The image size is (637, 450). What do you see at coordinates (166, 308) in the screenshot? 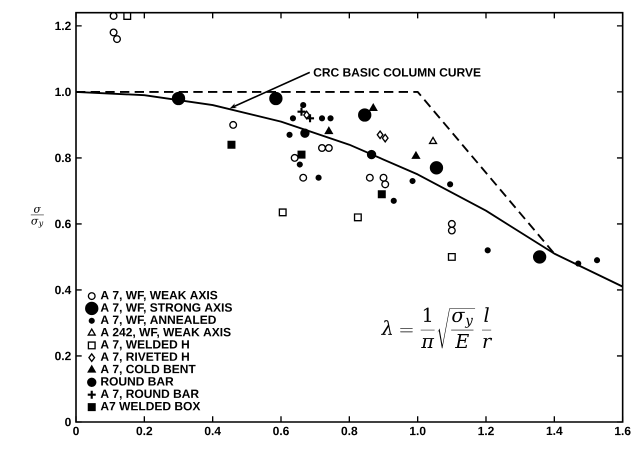
I see `legend-label: A 7, WF, STRONG AXIS` at bounding box center [166, 308].